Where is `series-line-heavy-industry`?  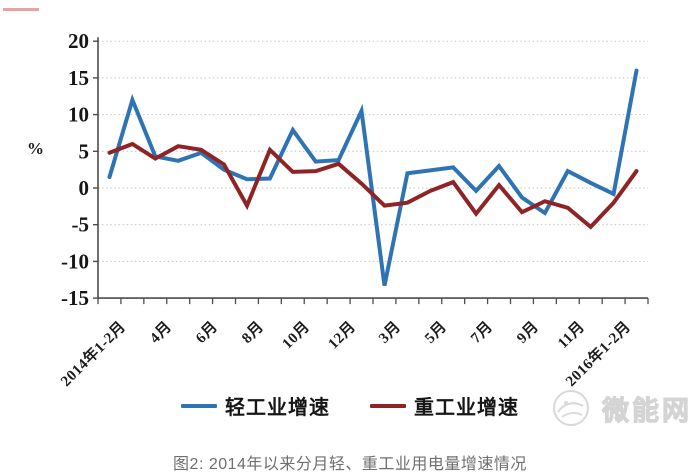
series-line-heavy-industry is located at coordinates (373, 185).